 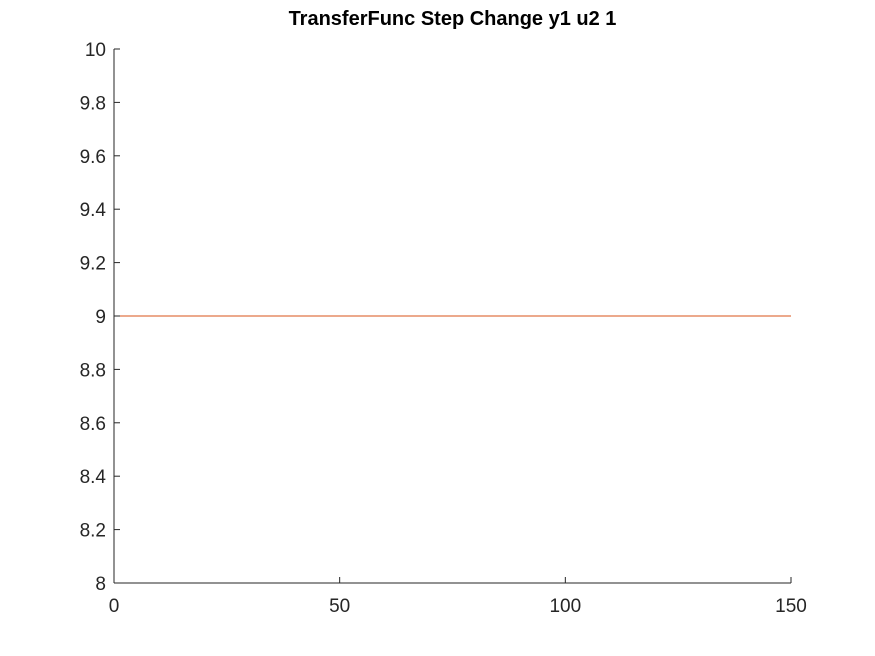 I want to click on x-tick-label: 50, so click(x=339, y=606).